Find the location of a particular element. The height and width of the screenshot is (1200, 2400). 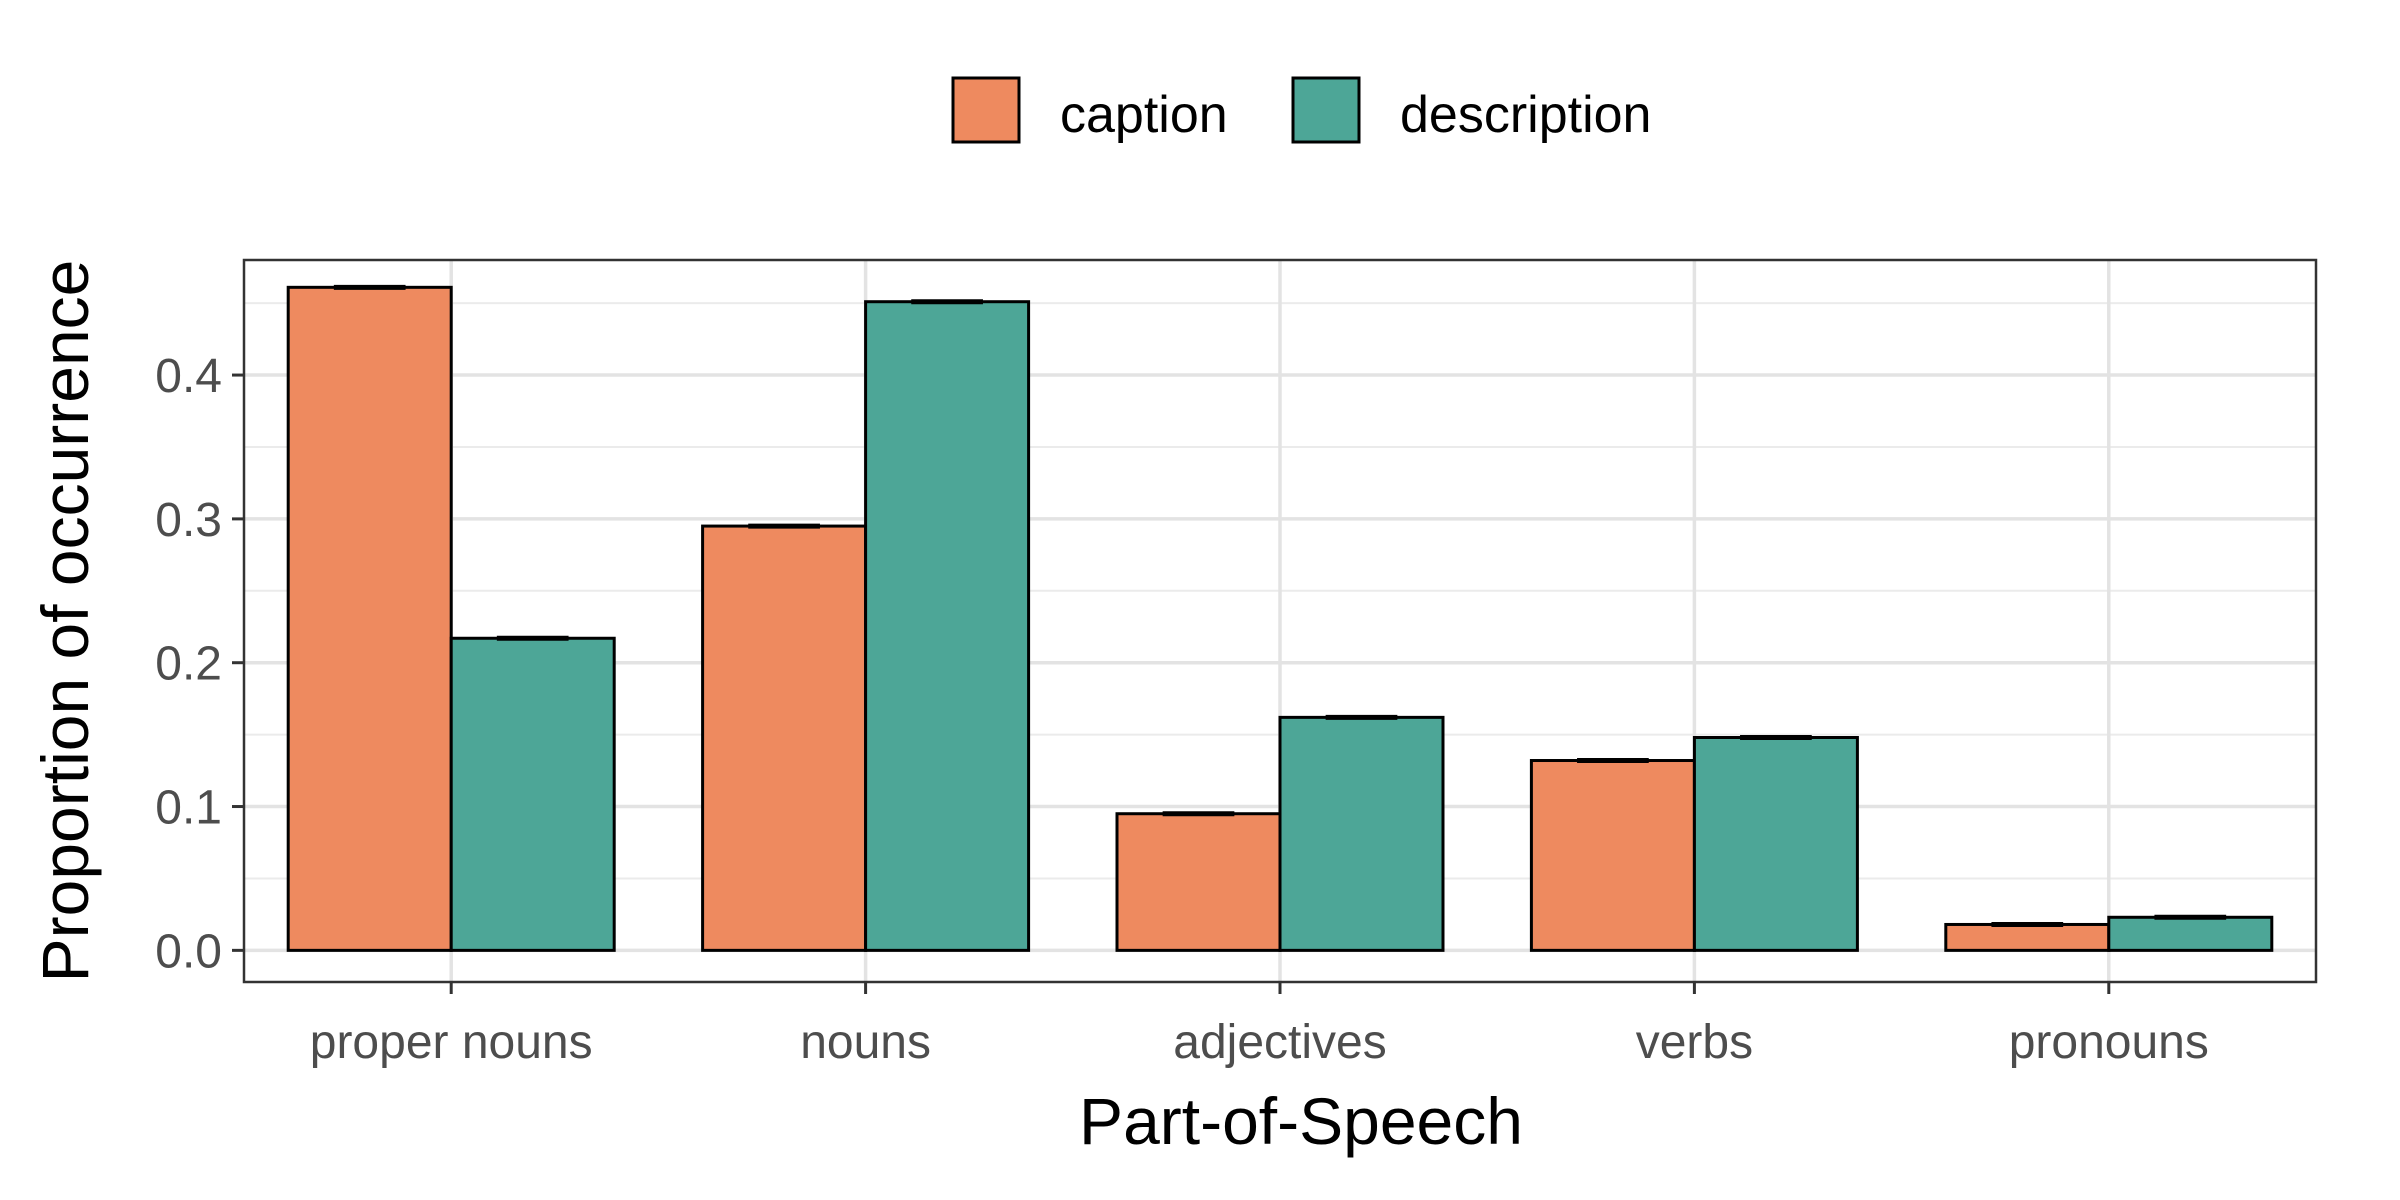

x-axis: proper nouns nouns adjectives verbs pronouns is located at coordinates (1259, 1025).